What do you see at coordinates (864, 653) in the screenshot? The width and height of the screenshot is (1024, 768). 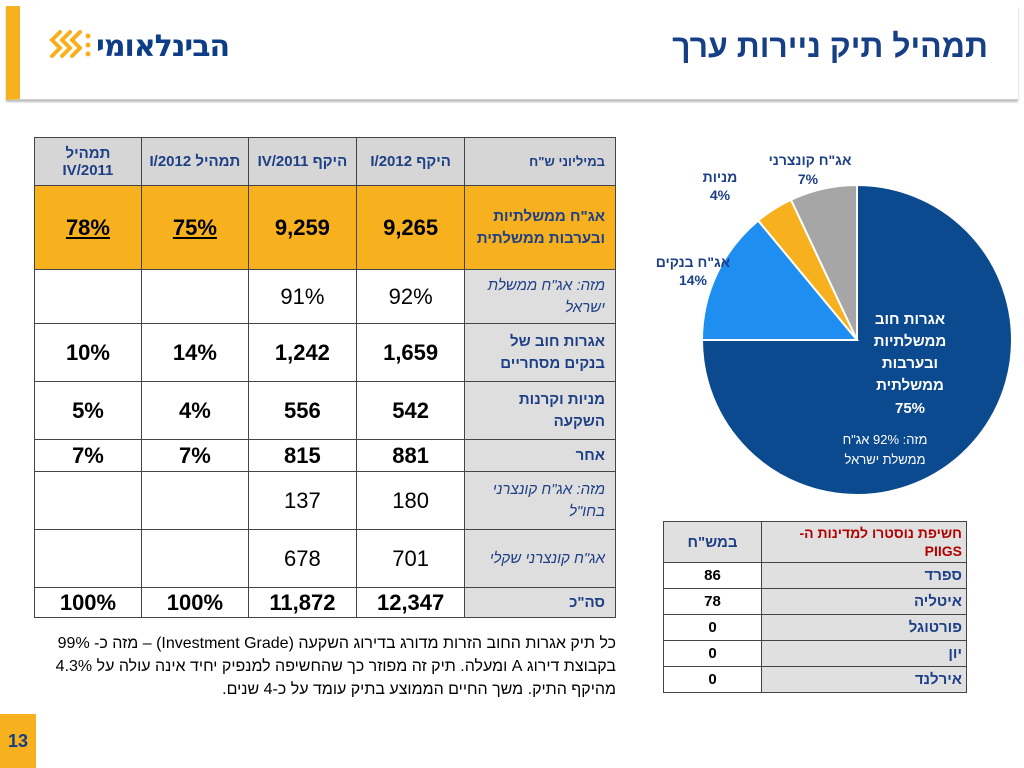 I see `piigs-country: יון` at bounding box center [864, 653].